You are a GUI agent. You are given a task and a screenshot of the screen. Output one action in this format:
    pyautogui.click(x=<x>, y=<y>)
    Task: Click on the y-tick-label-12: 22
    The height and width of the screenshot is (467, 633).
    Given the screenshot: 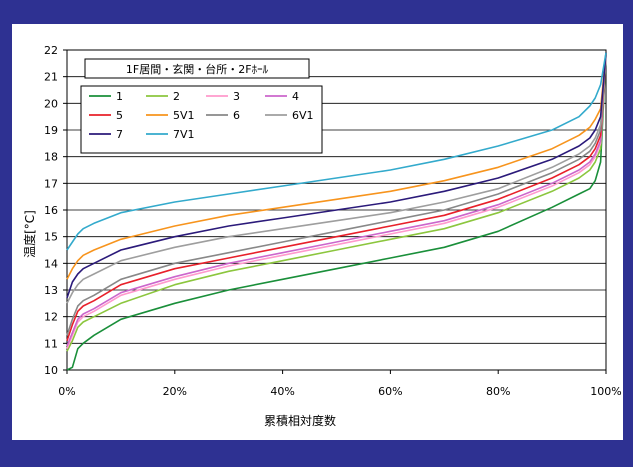 What is the action you would take?
    pyautogui.click(x=51, y=50)
    